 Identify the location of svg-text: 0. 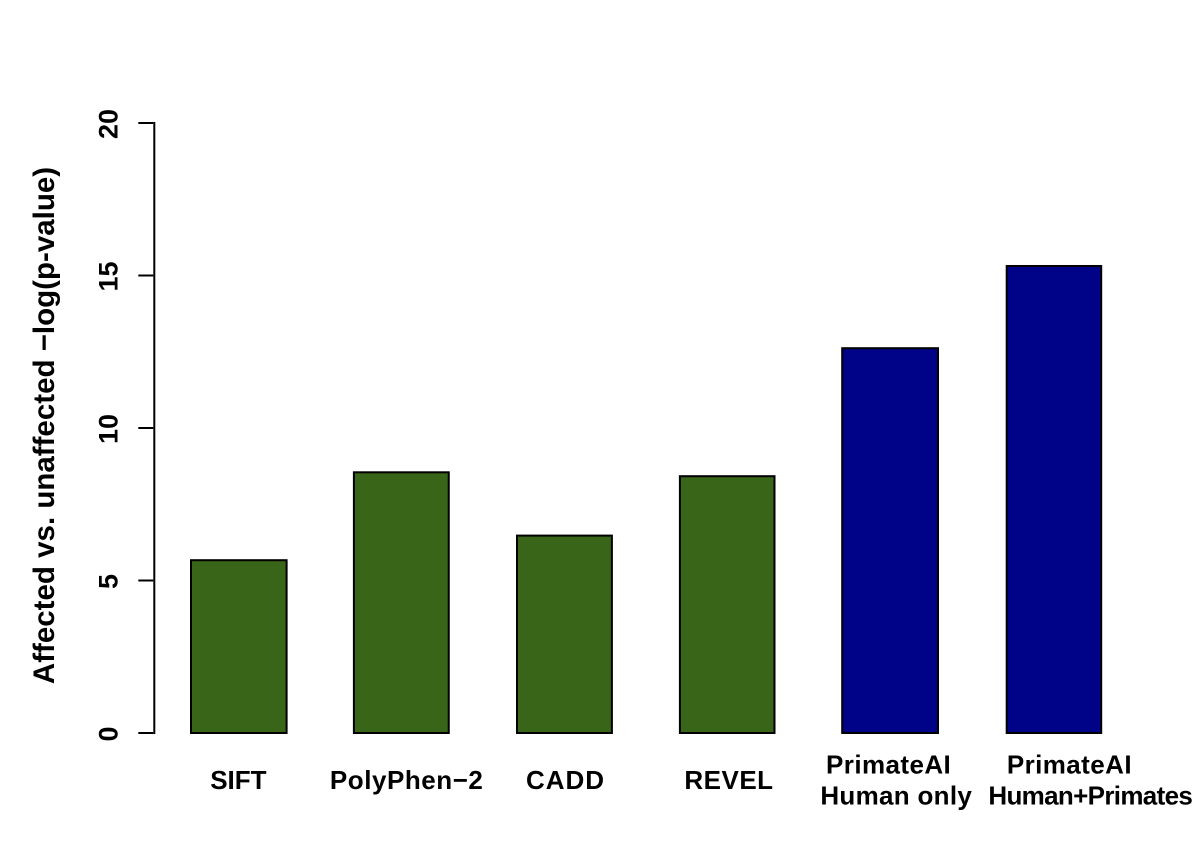
(109, 733).